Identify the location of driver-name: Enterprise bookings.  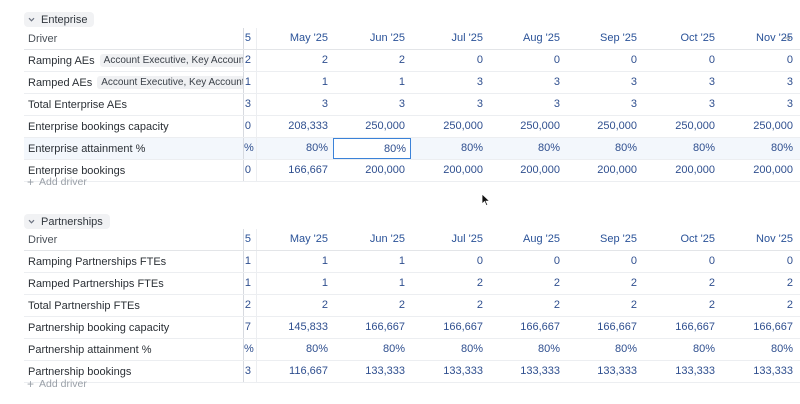
(77, 170).